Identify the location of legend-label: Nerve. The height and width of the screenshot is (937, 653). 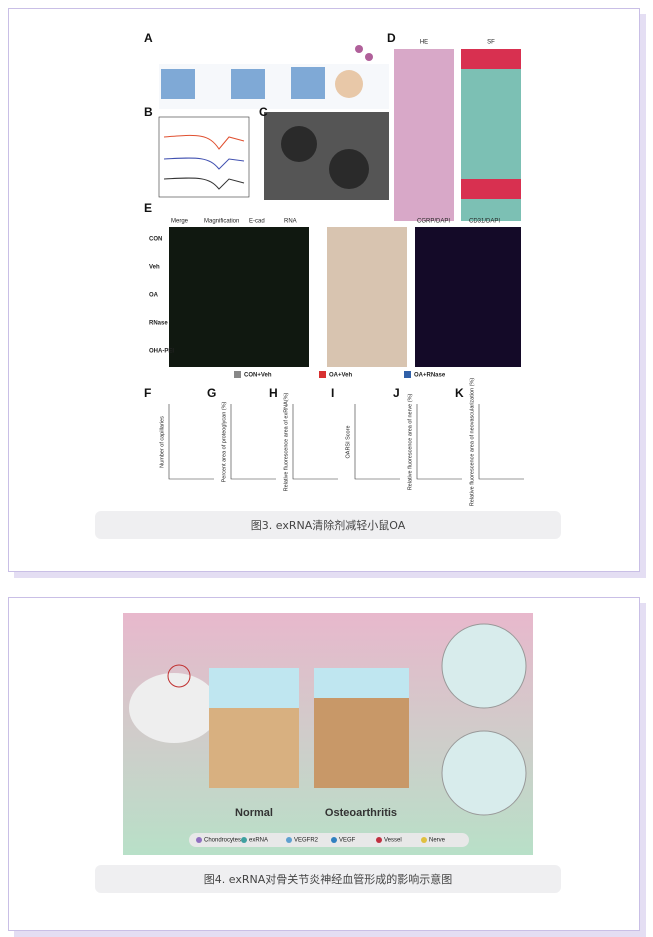
(437, 841).